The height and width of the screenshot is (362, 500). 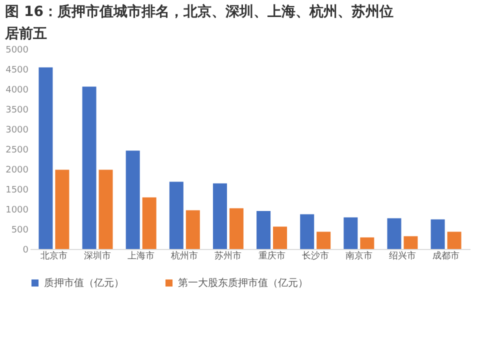 I want to click on y-tick-label: 1500, so click(x=17, y=191).